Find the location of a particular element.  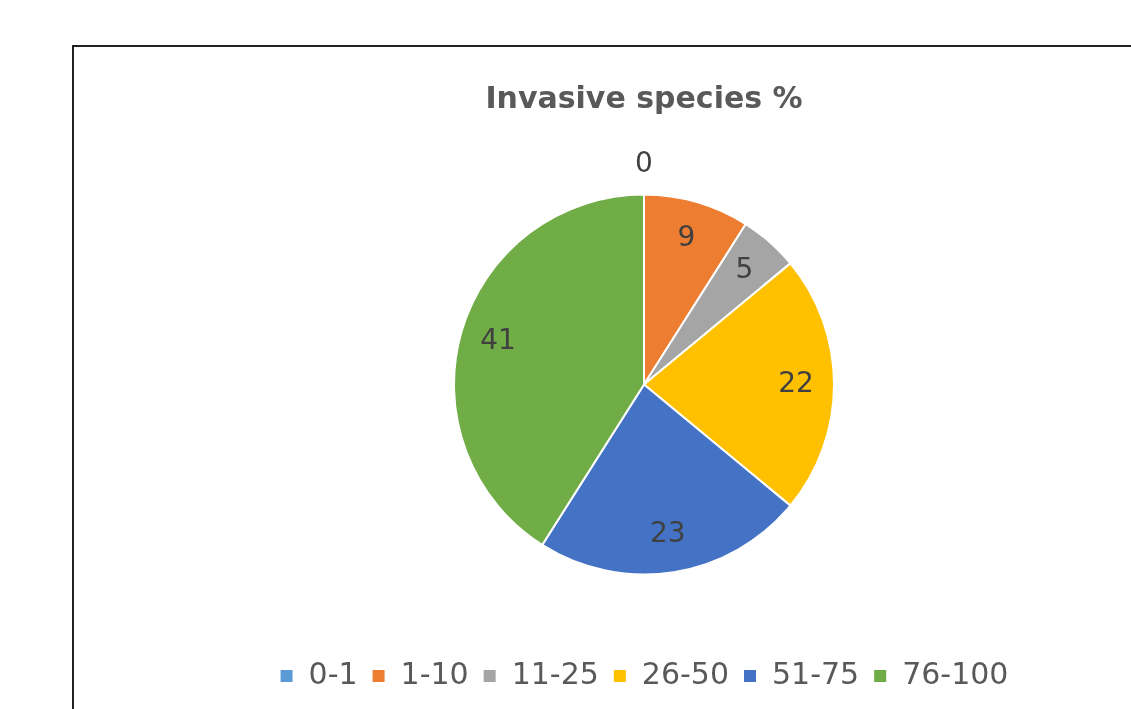

data-label: 22 is located at coordinates (796, 382).